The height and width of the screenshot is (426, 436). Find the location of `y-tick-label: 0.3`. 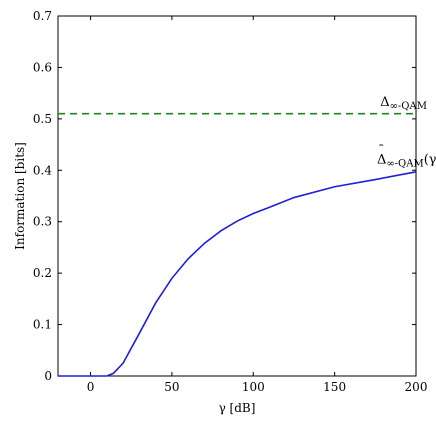

y-tick-label: 0.3 is located at coordinates (42, 222).